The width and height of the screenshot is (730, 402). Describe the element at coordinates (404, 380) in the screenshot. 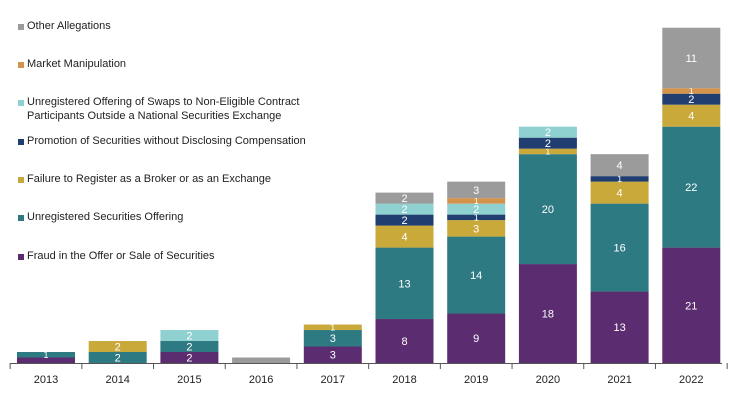

I see `x-tick-label: 2018` at that location.